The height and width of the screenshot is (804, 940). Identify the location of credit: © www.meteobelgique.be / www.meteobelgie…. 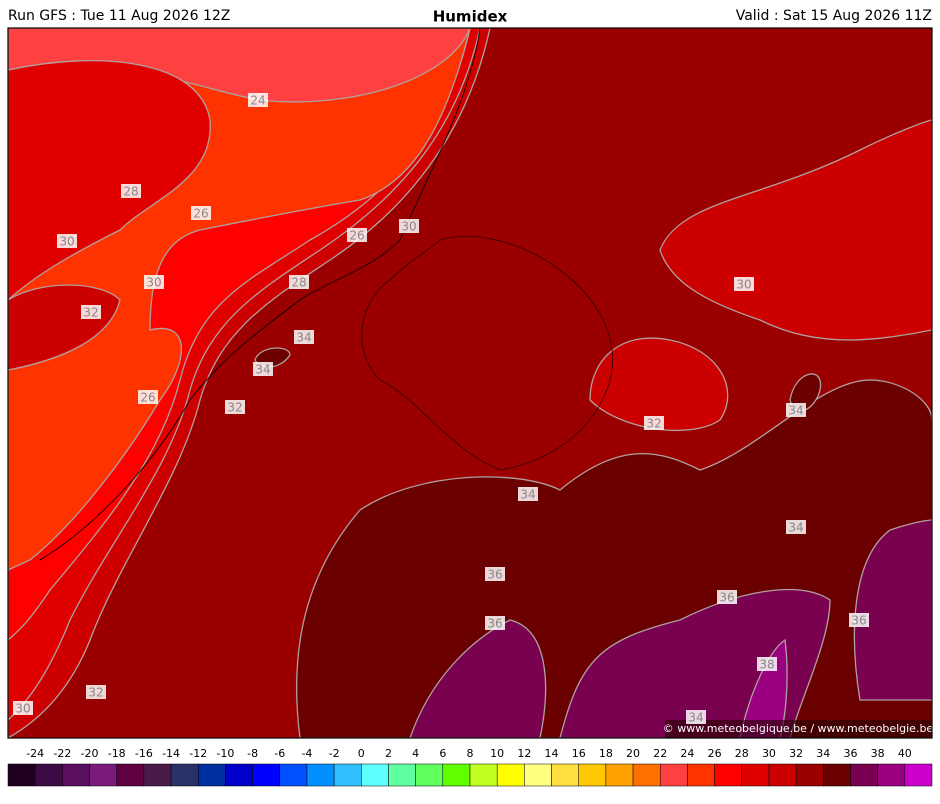
(798, 728).